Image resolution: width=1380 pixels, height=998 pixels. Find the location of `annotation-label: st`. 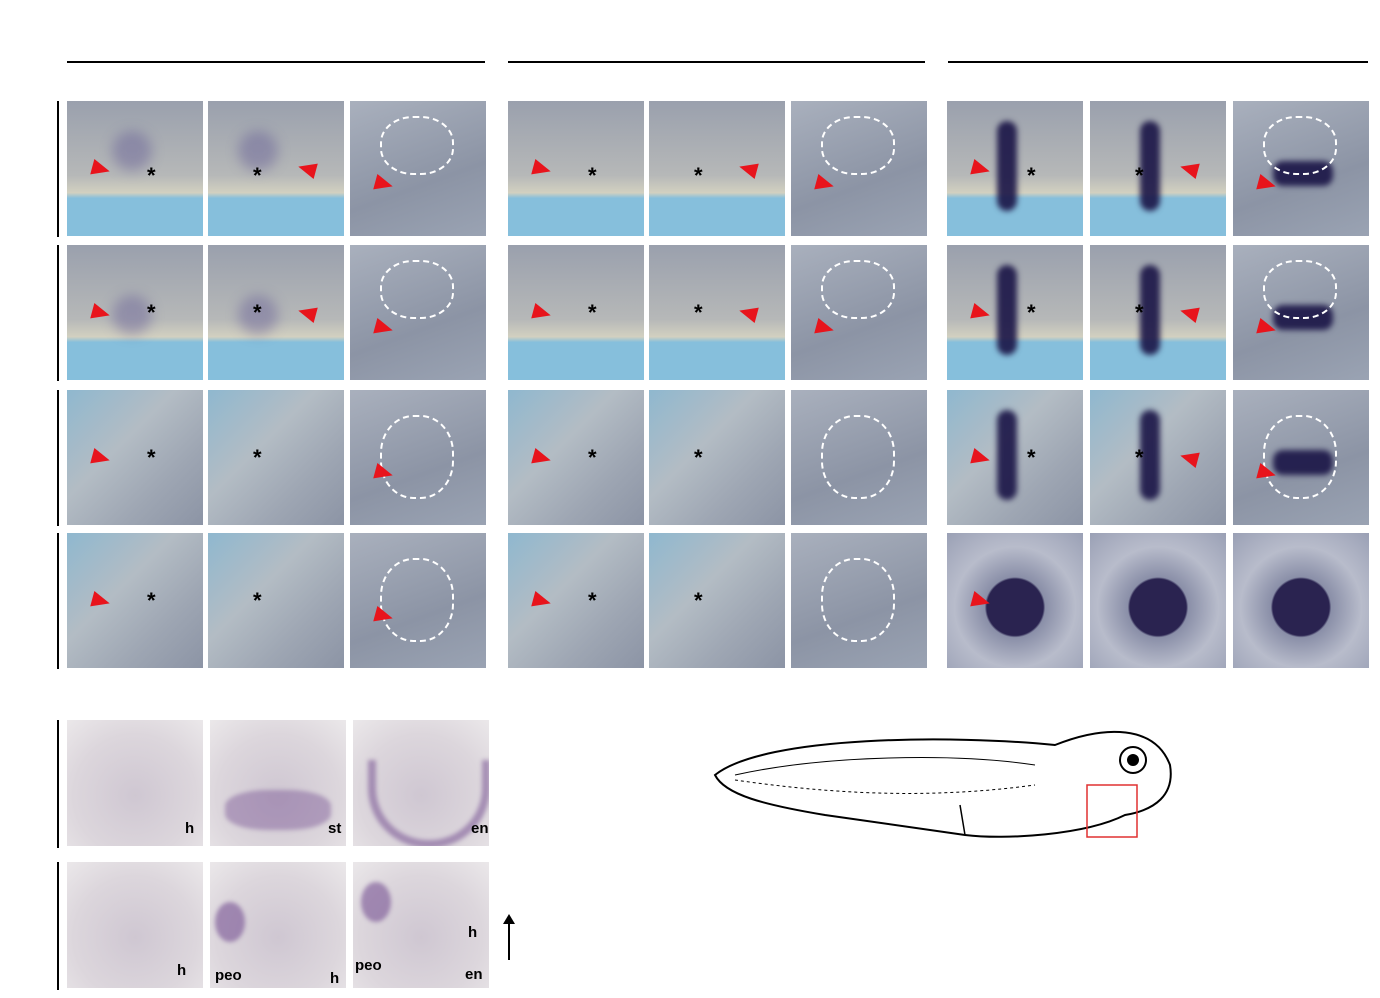

annotation-label: st is located at coordinates (335, 828).